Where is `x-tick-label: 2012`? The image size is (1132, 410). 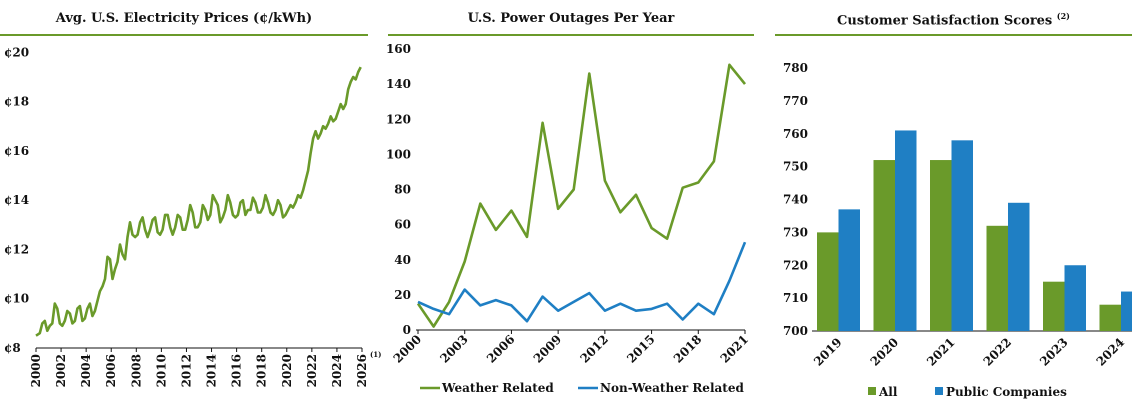 x-tick-label: 2012 is located at coordinates (186, 370).